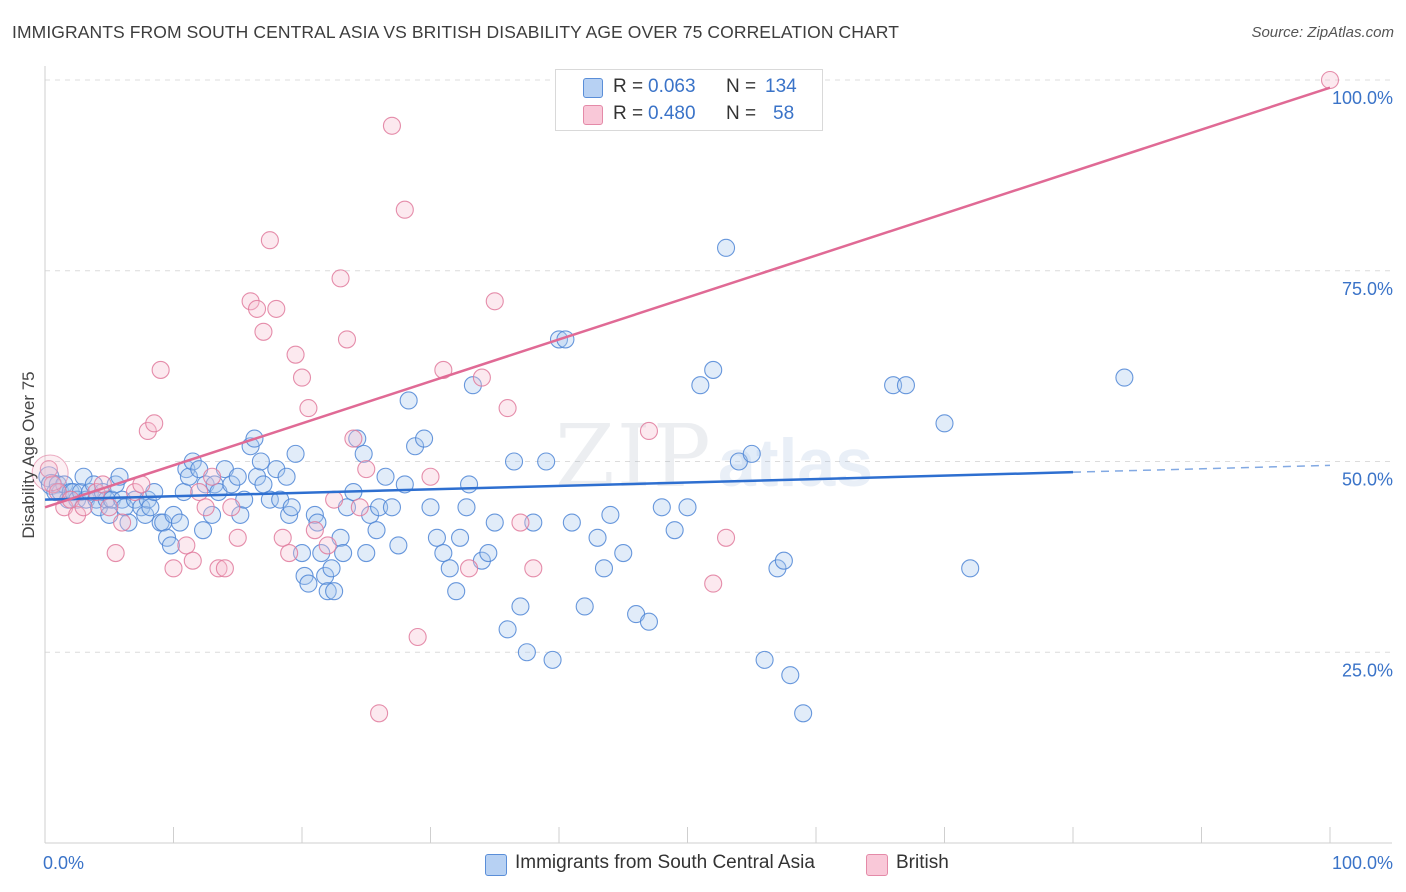  Describe the element at coordinates (689, 100) in the screenshot. I see `legend-box: R = 0.063 N = 134 R = 0.480 N = 58` at that location.